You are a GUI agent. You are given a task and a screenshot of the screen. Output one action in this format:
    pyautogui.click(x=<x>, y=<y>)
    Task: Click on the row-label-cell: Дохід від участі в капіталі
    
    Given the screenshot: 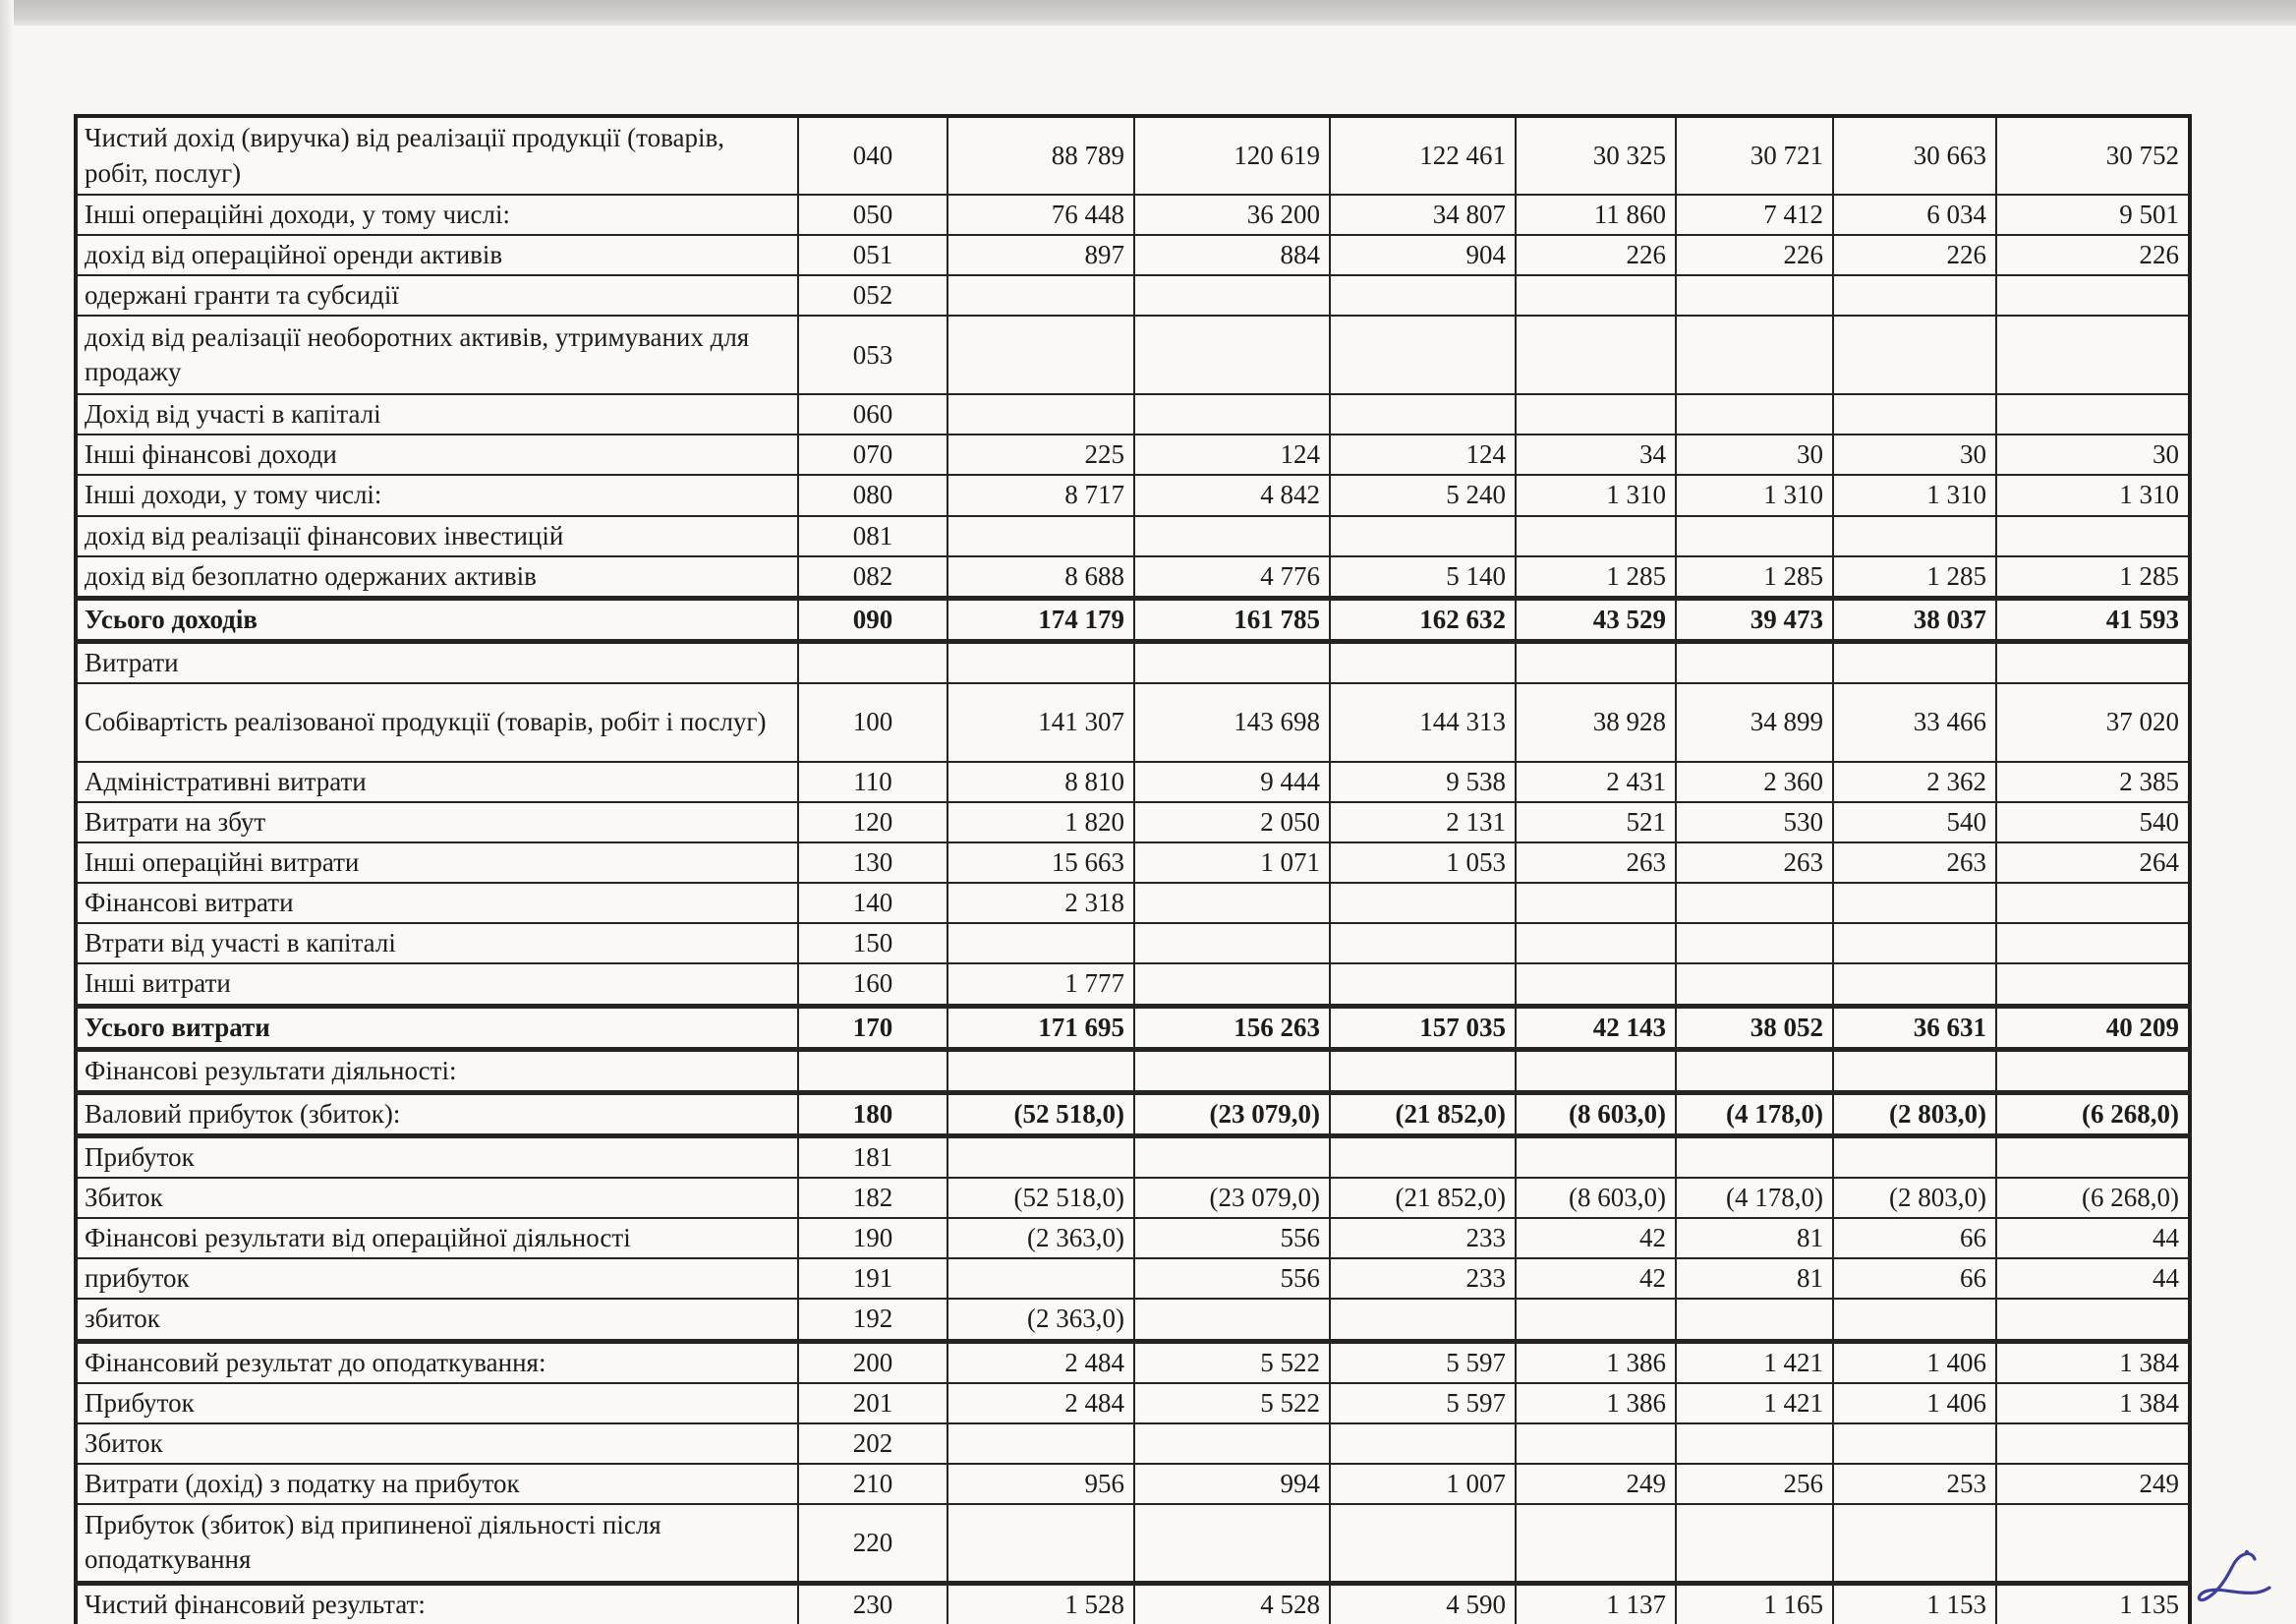 What is the action you would take?
    pyautogui.click(x=437, y=414)
    